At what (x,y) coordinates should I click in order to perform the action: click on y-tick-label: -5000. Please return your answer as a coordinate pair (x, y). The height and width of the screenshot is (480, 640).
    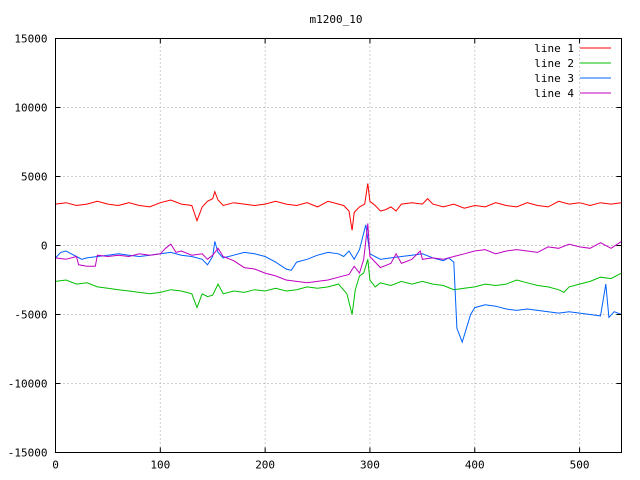
    Looking at the image, I should click on (30, 315).